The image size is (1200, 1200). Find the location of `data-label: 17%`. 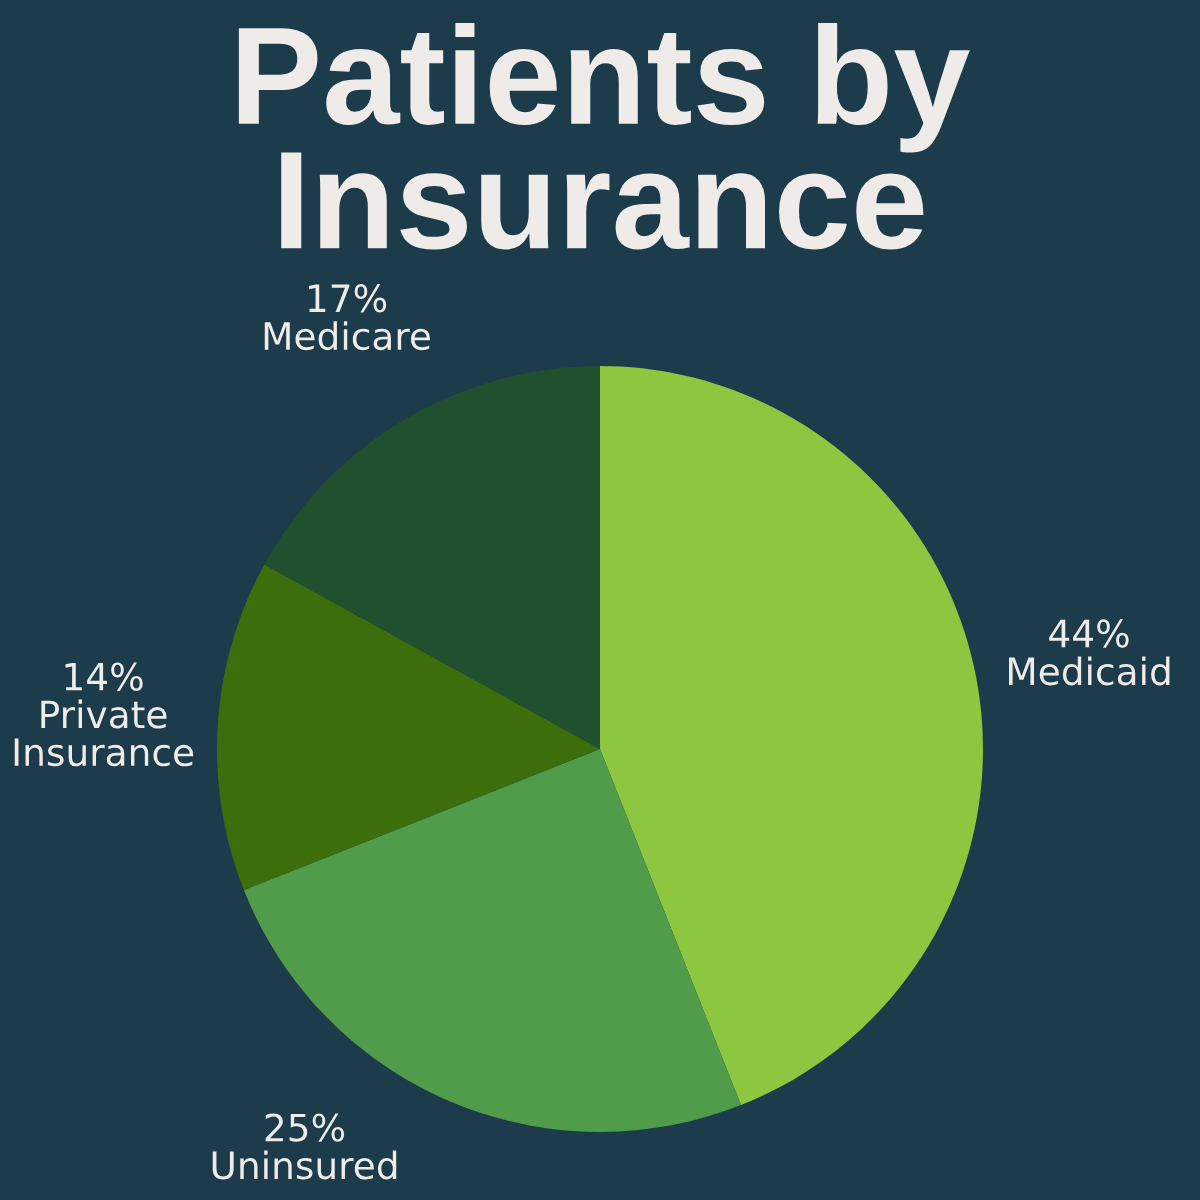

data-label: 17% is located at coordinates (347, 298).